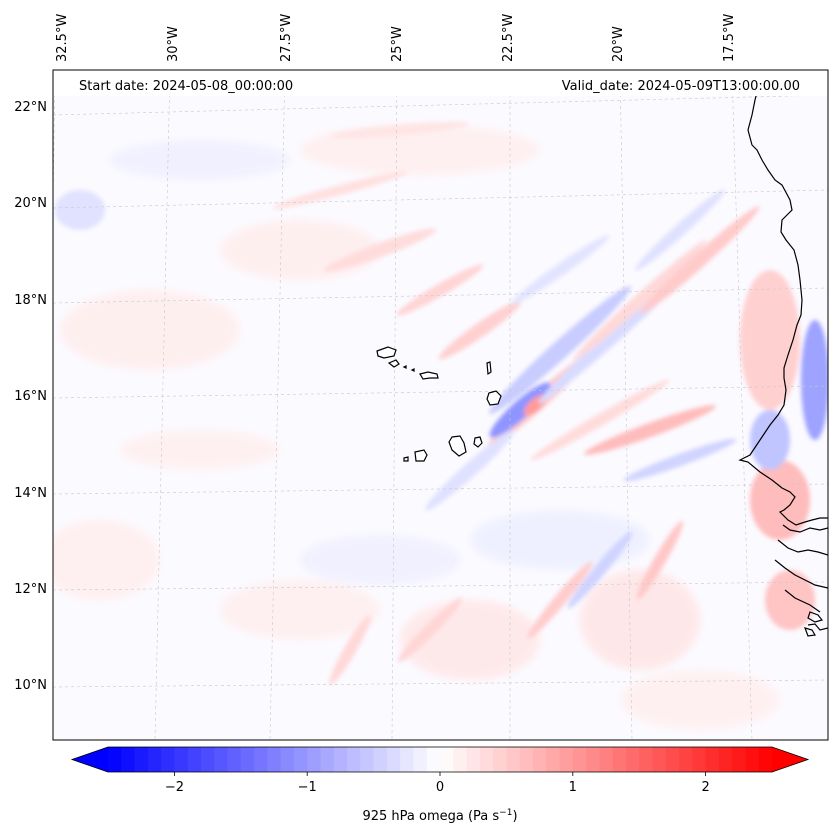 The height and width of the screenshot is (839, 837). I want to click on lat-label: 12°N, so click(30, 589).